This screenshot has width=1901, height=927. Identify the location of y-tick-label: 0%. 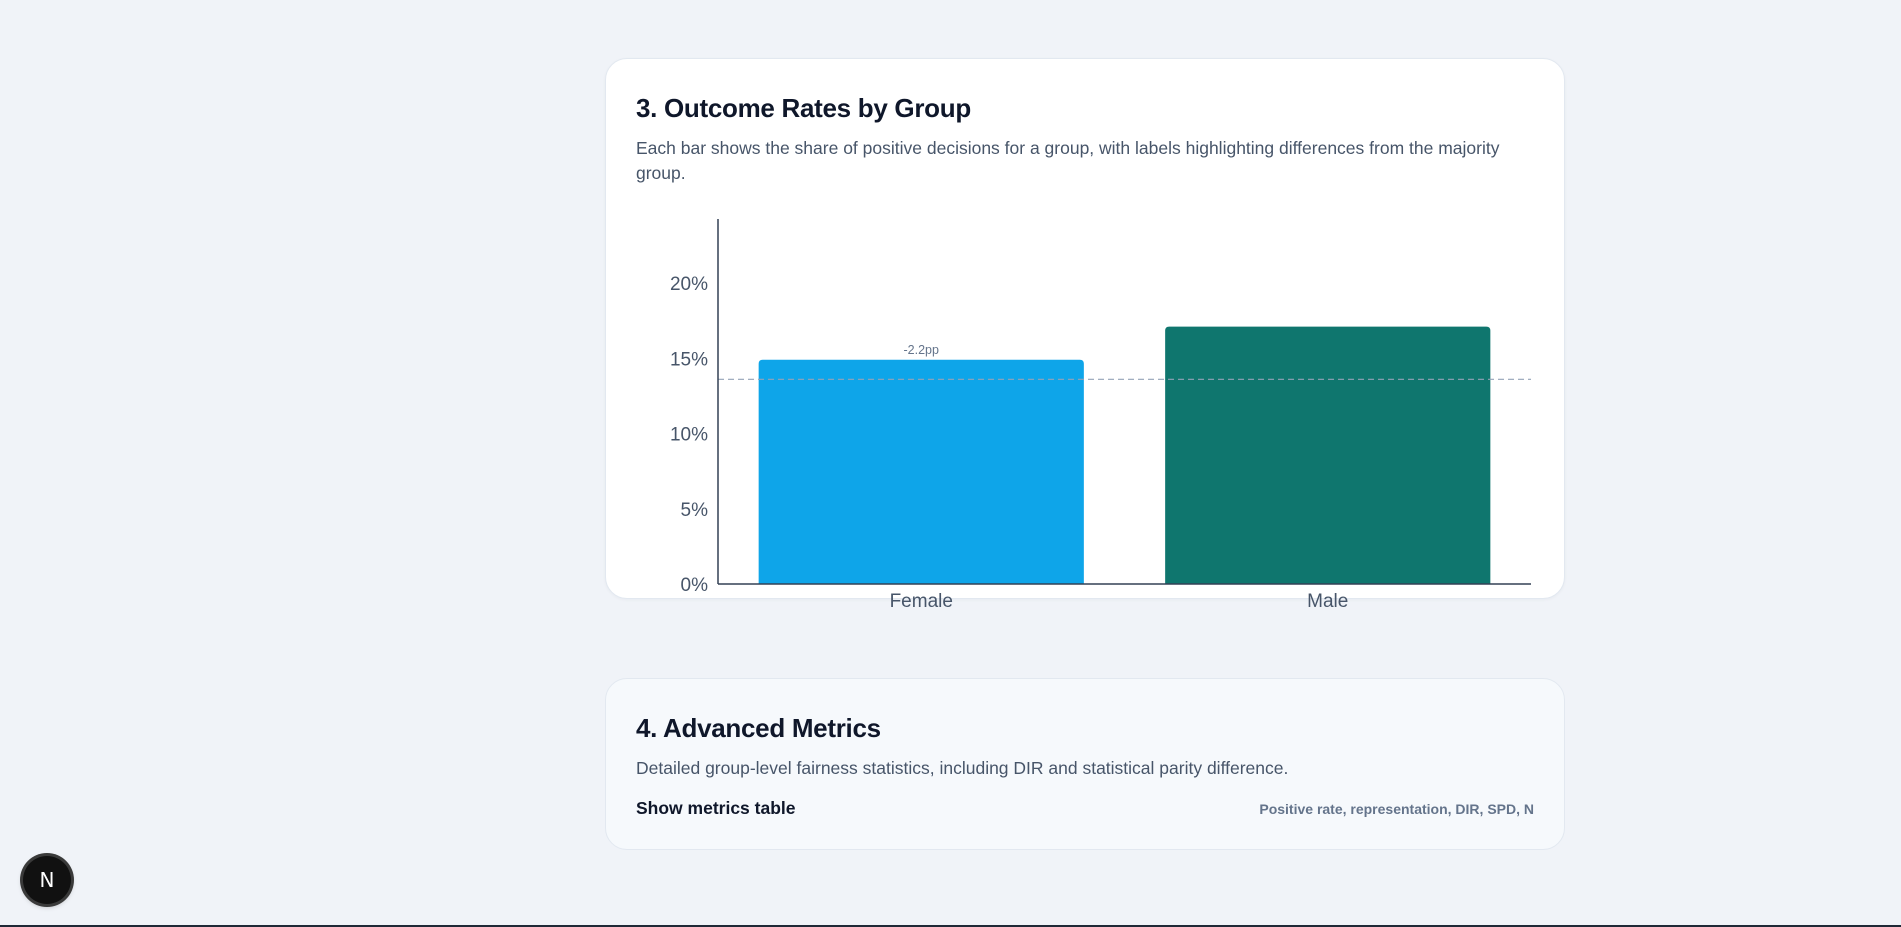
(695, 585).